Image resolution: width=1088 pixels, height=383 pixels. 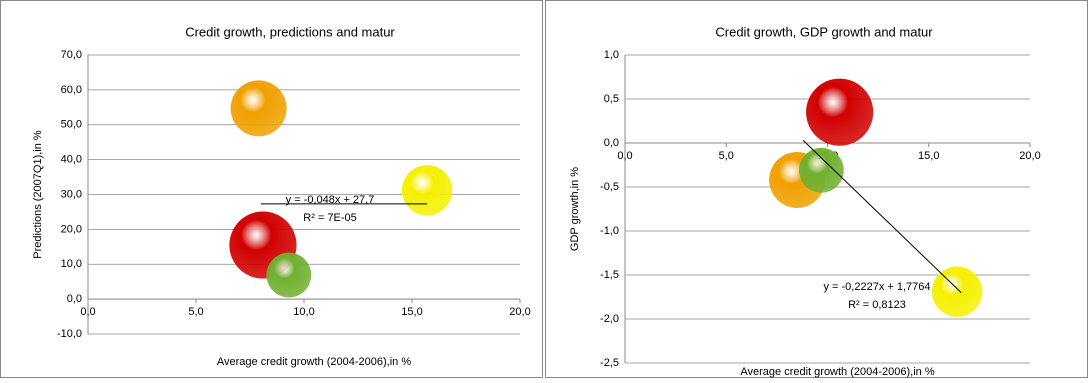 I want to click on y-tick-label: 30,0, so click(x=71, y=194).